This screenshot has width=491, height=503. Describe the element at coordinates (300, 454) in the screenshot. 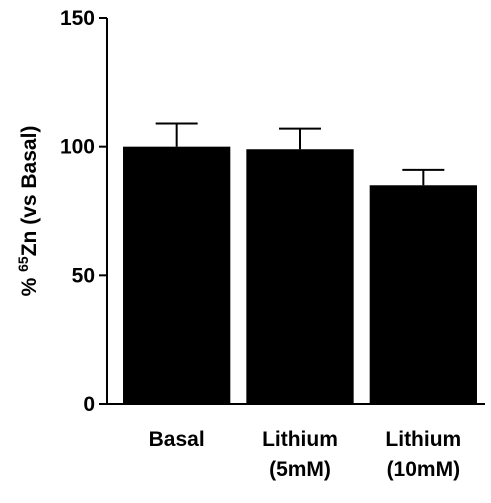

I see `x-tick-label: Lithium (5mM)` at that location.